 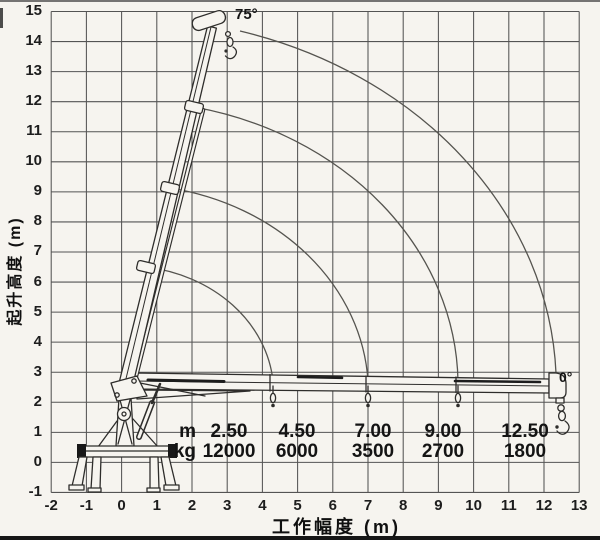 What do you see at coordinates (35, 491) in the screenshot?
I see `y-tick-label: -1` at bounding box center [35, 491].